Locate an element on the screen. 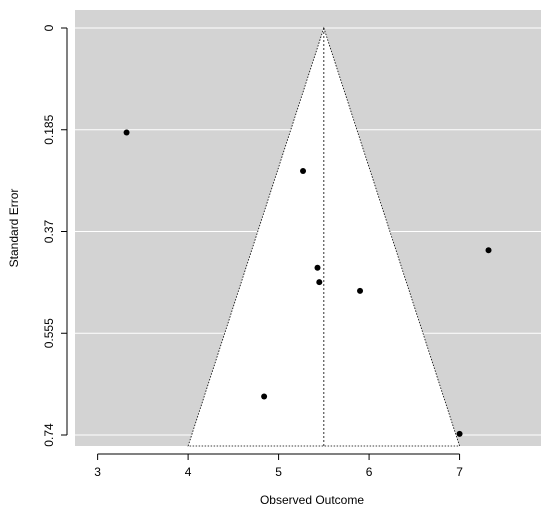  x-tick-label: 7 is located at coordinates (459, 472).